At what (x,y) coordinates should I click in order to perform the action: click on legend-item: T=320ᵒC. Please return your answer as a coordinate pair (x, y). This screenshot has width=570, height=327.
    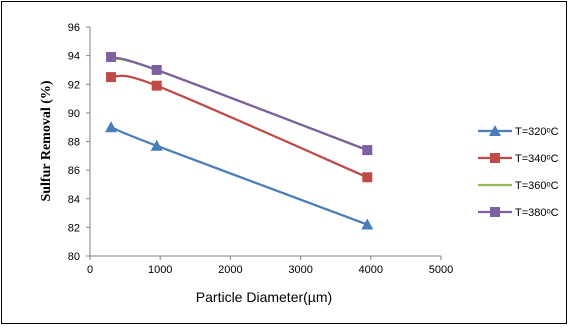
    Looking at the image, I should click on (518, 131).